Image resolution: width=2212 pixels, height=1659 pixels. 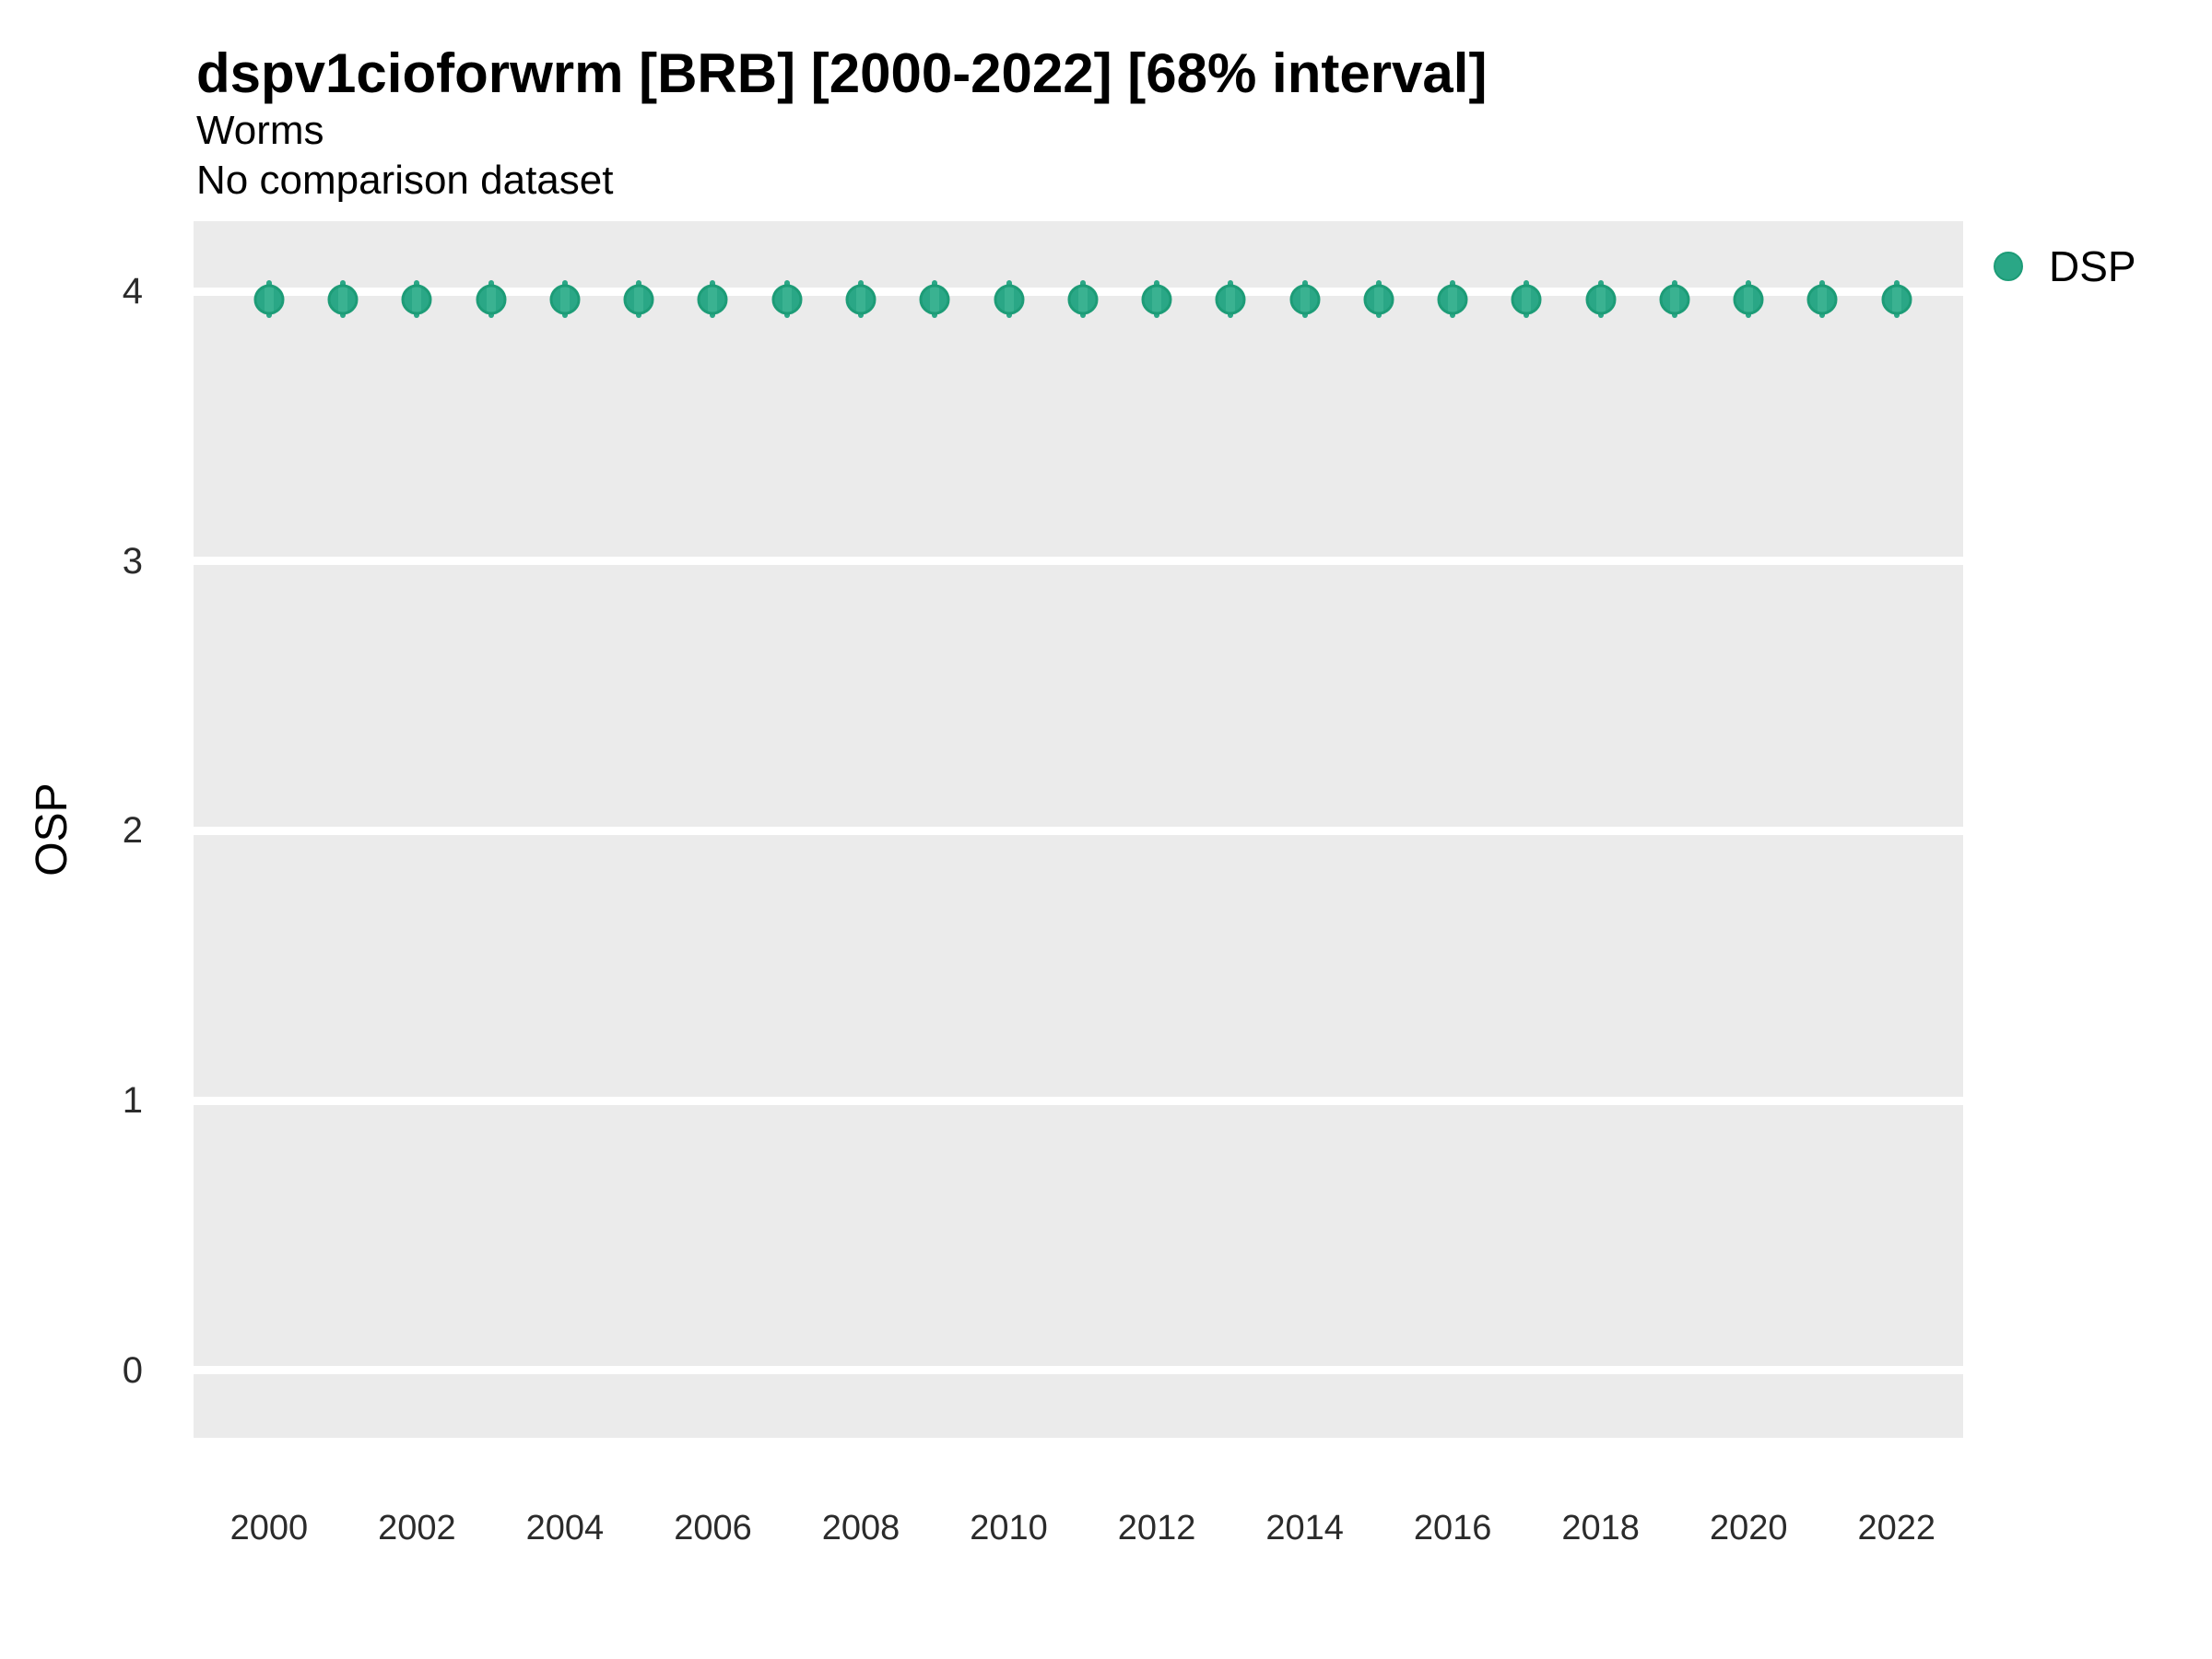 I want to click on point-circle-2012, so click(x=1156, y=299).